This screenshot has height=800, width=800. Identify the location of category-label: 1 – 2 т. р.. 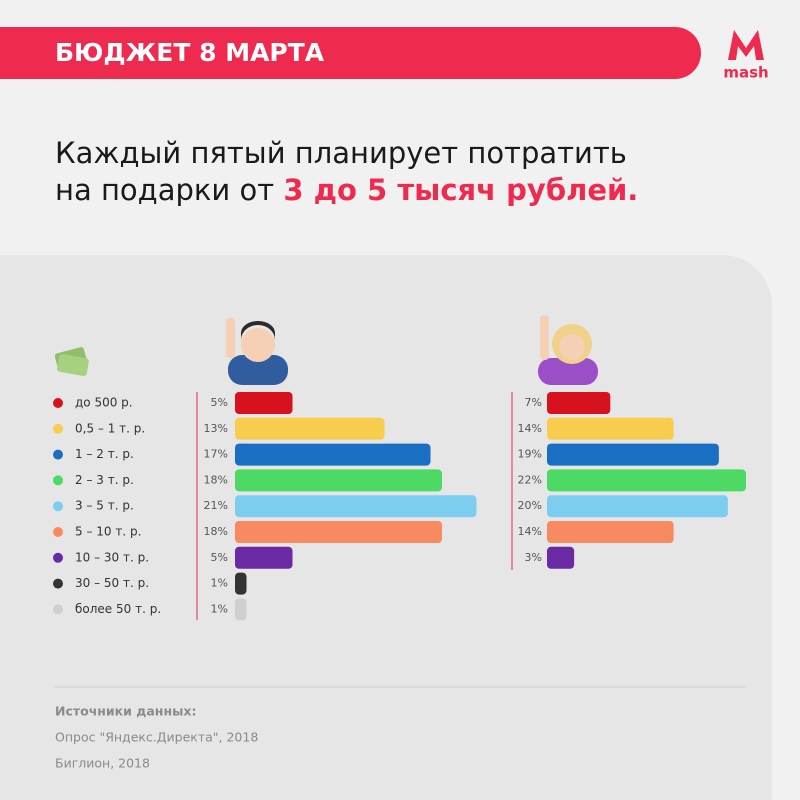
(104, 454).